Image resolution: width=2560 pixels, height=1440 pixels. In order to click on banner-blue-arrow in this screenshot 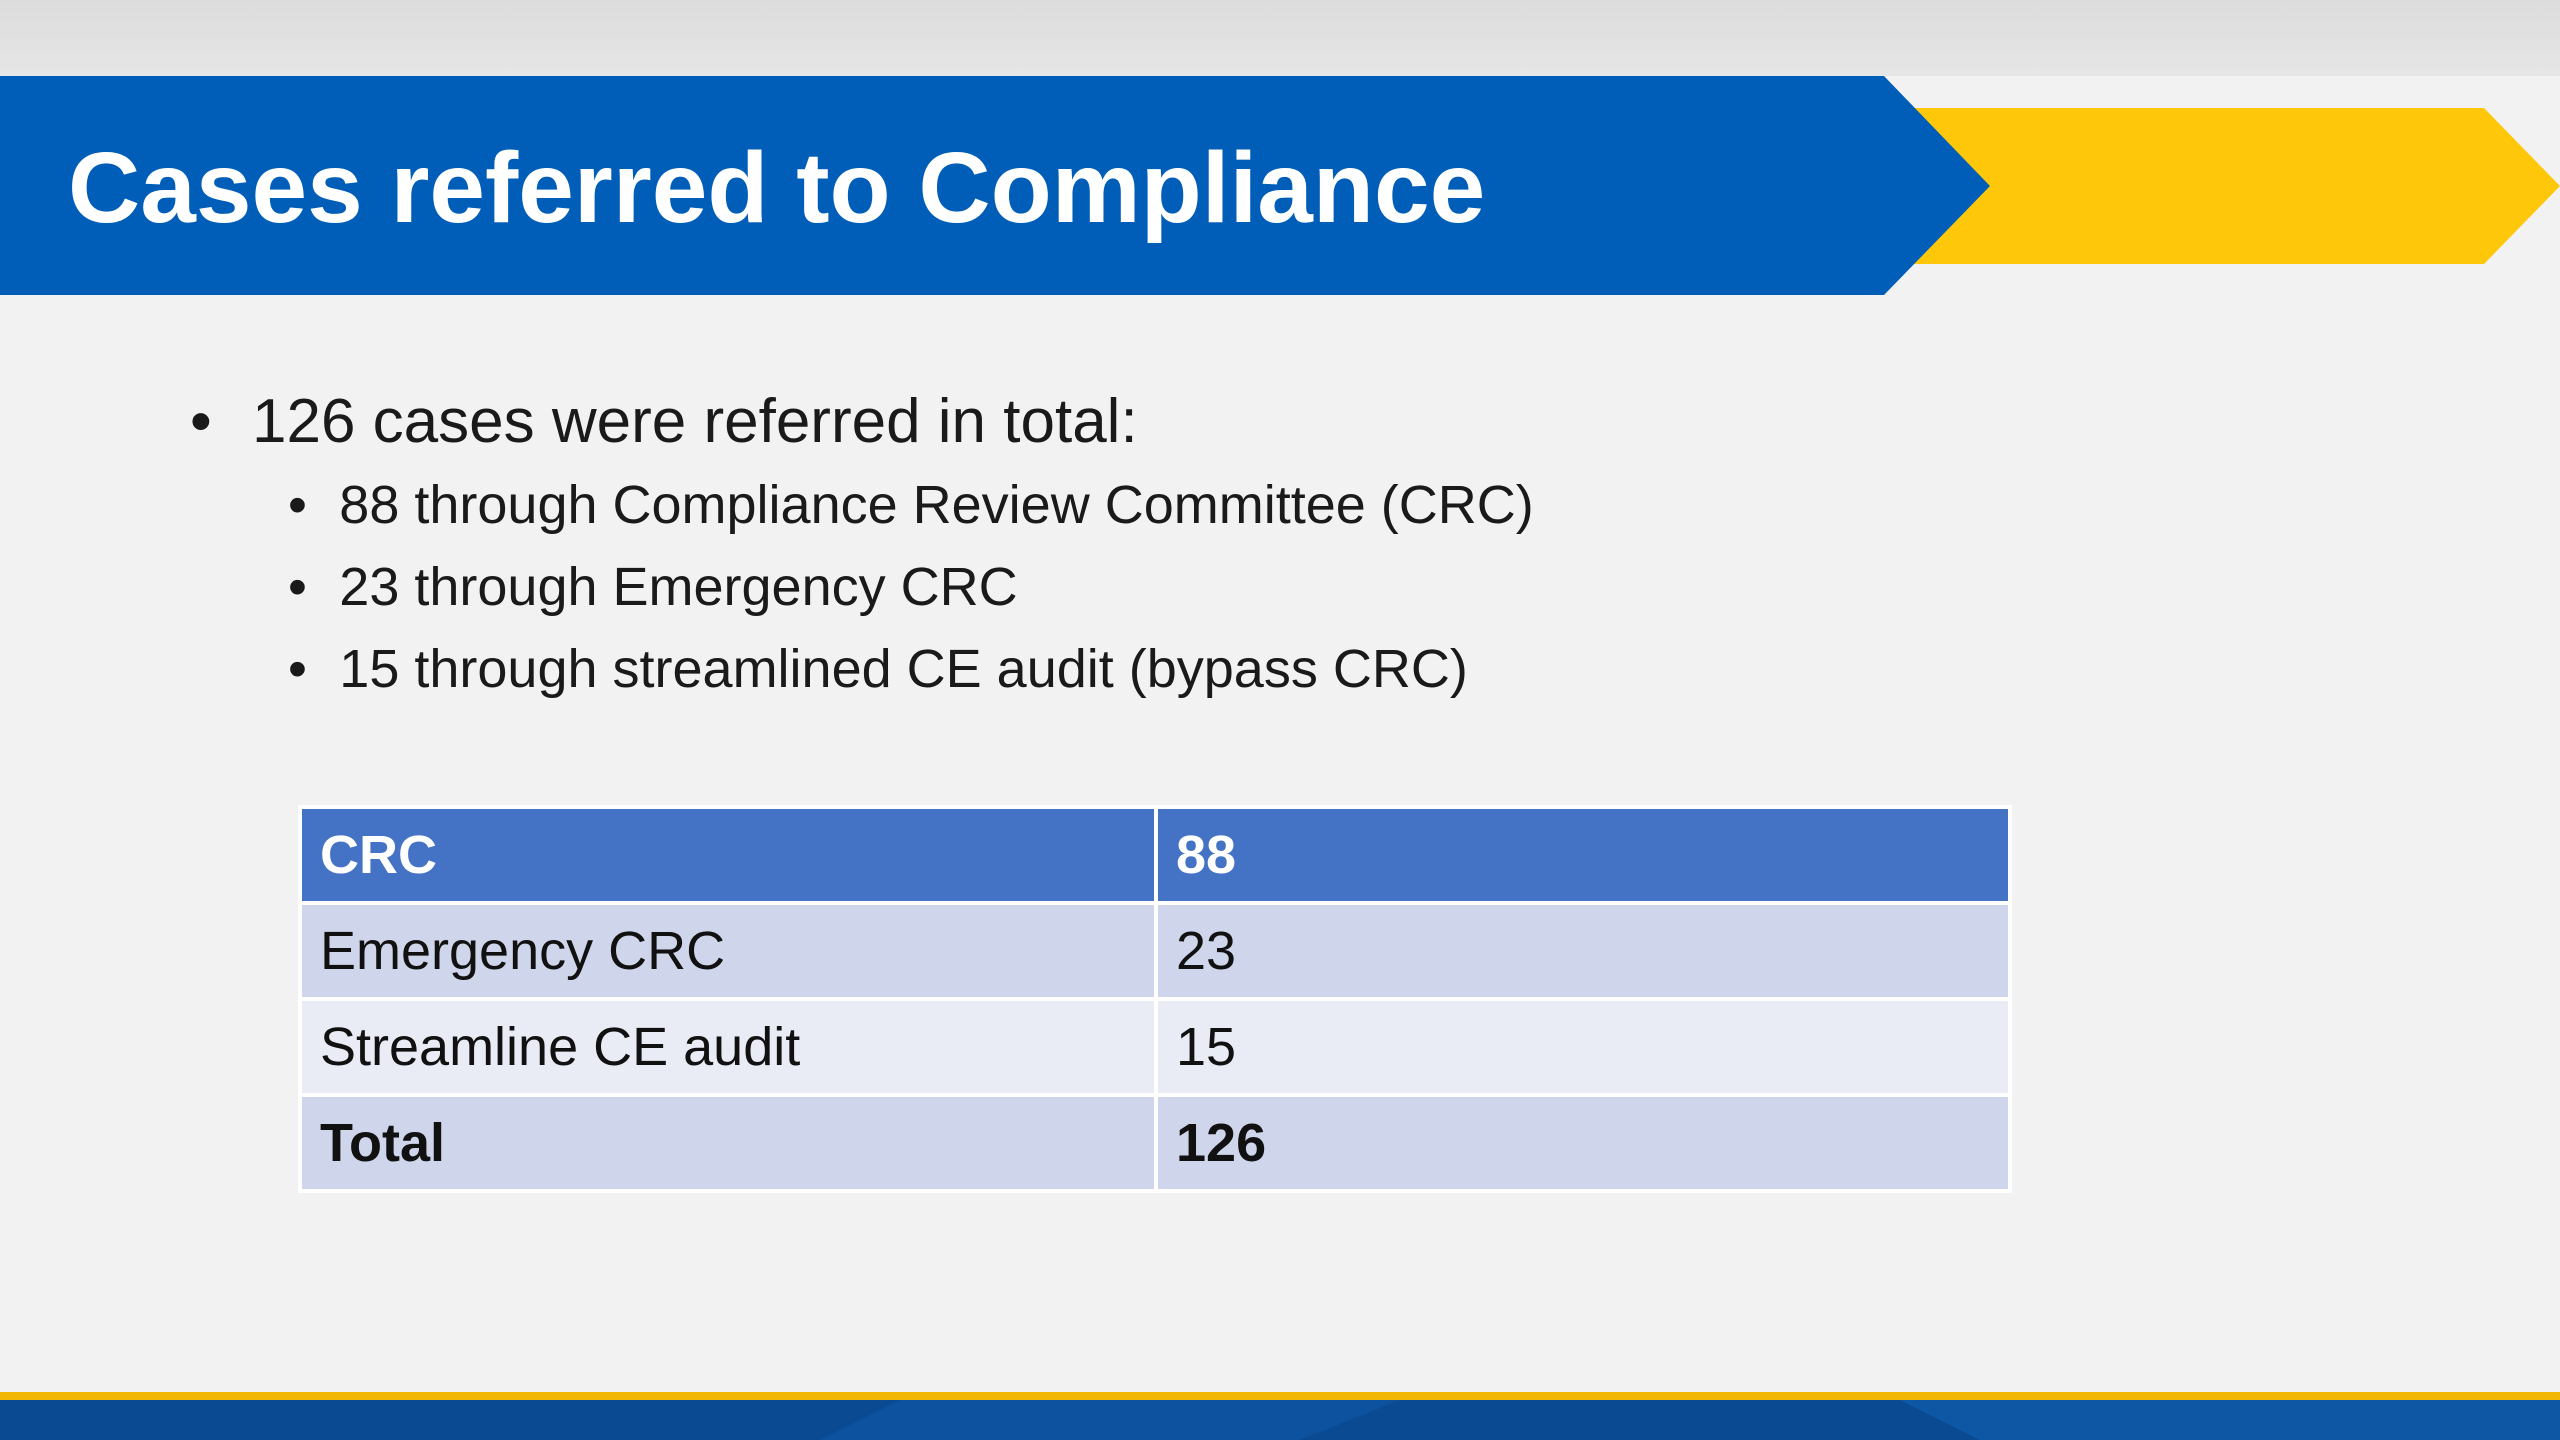, I will do `click(995, 185)`.